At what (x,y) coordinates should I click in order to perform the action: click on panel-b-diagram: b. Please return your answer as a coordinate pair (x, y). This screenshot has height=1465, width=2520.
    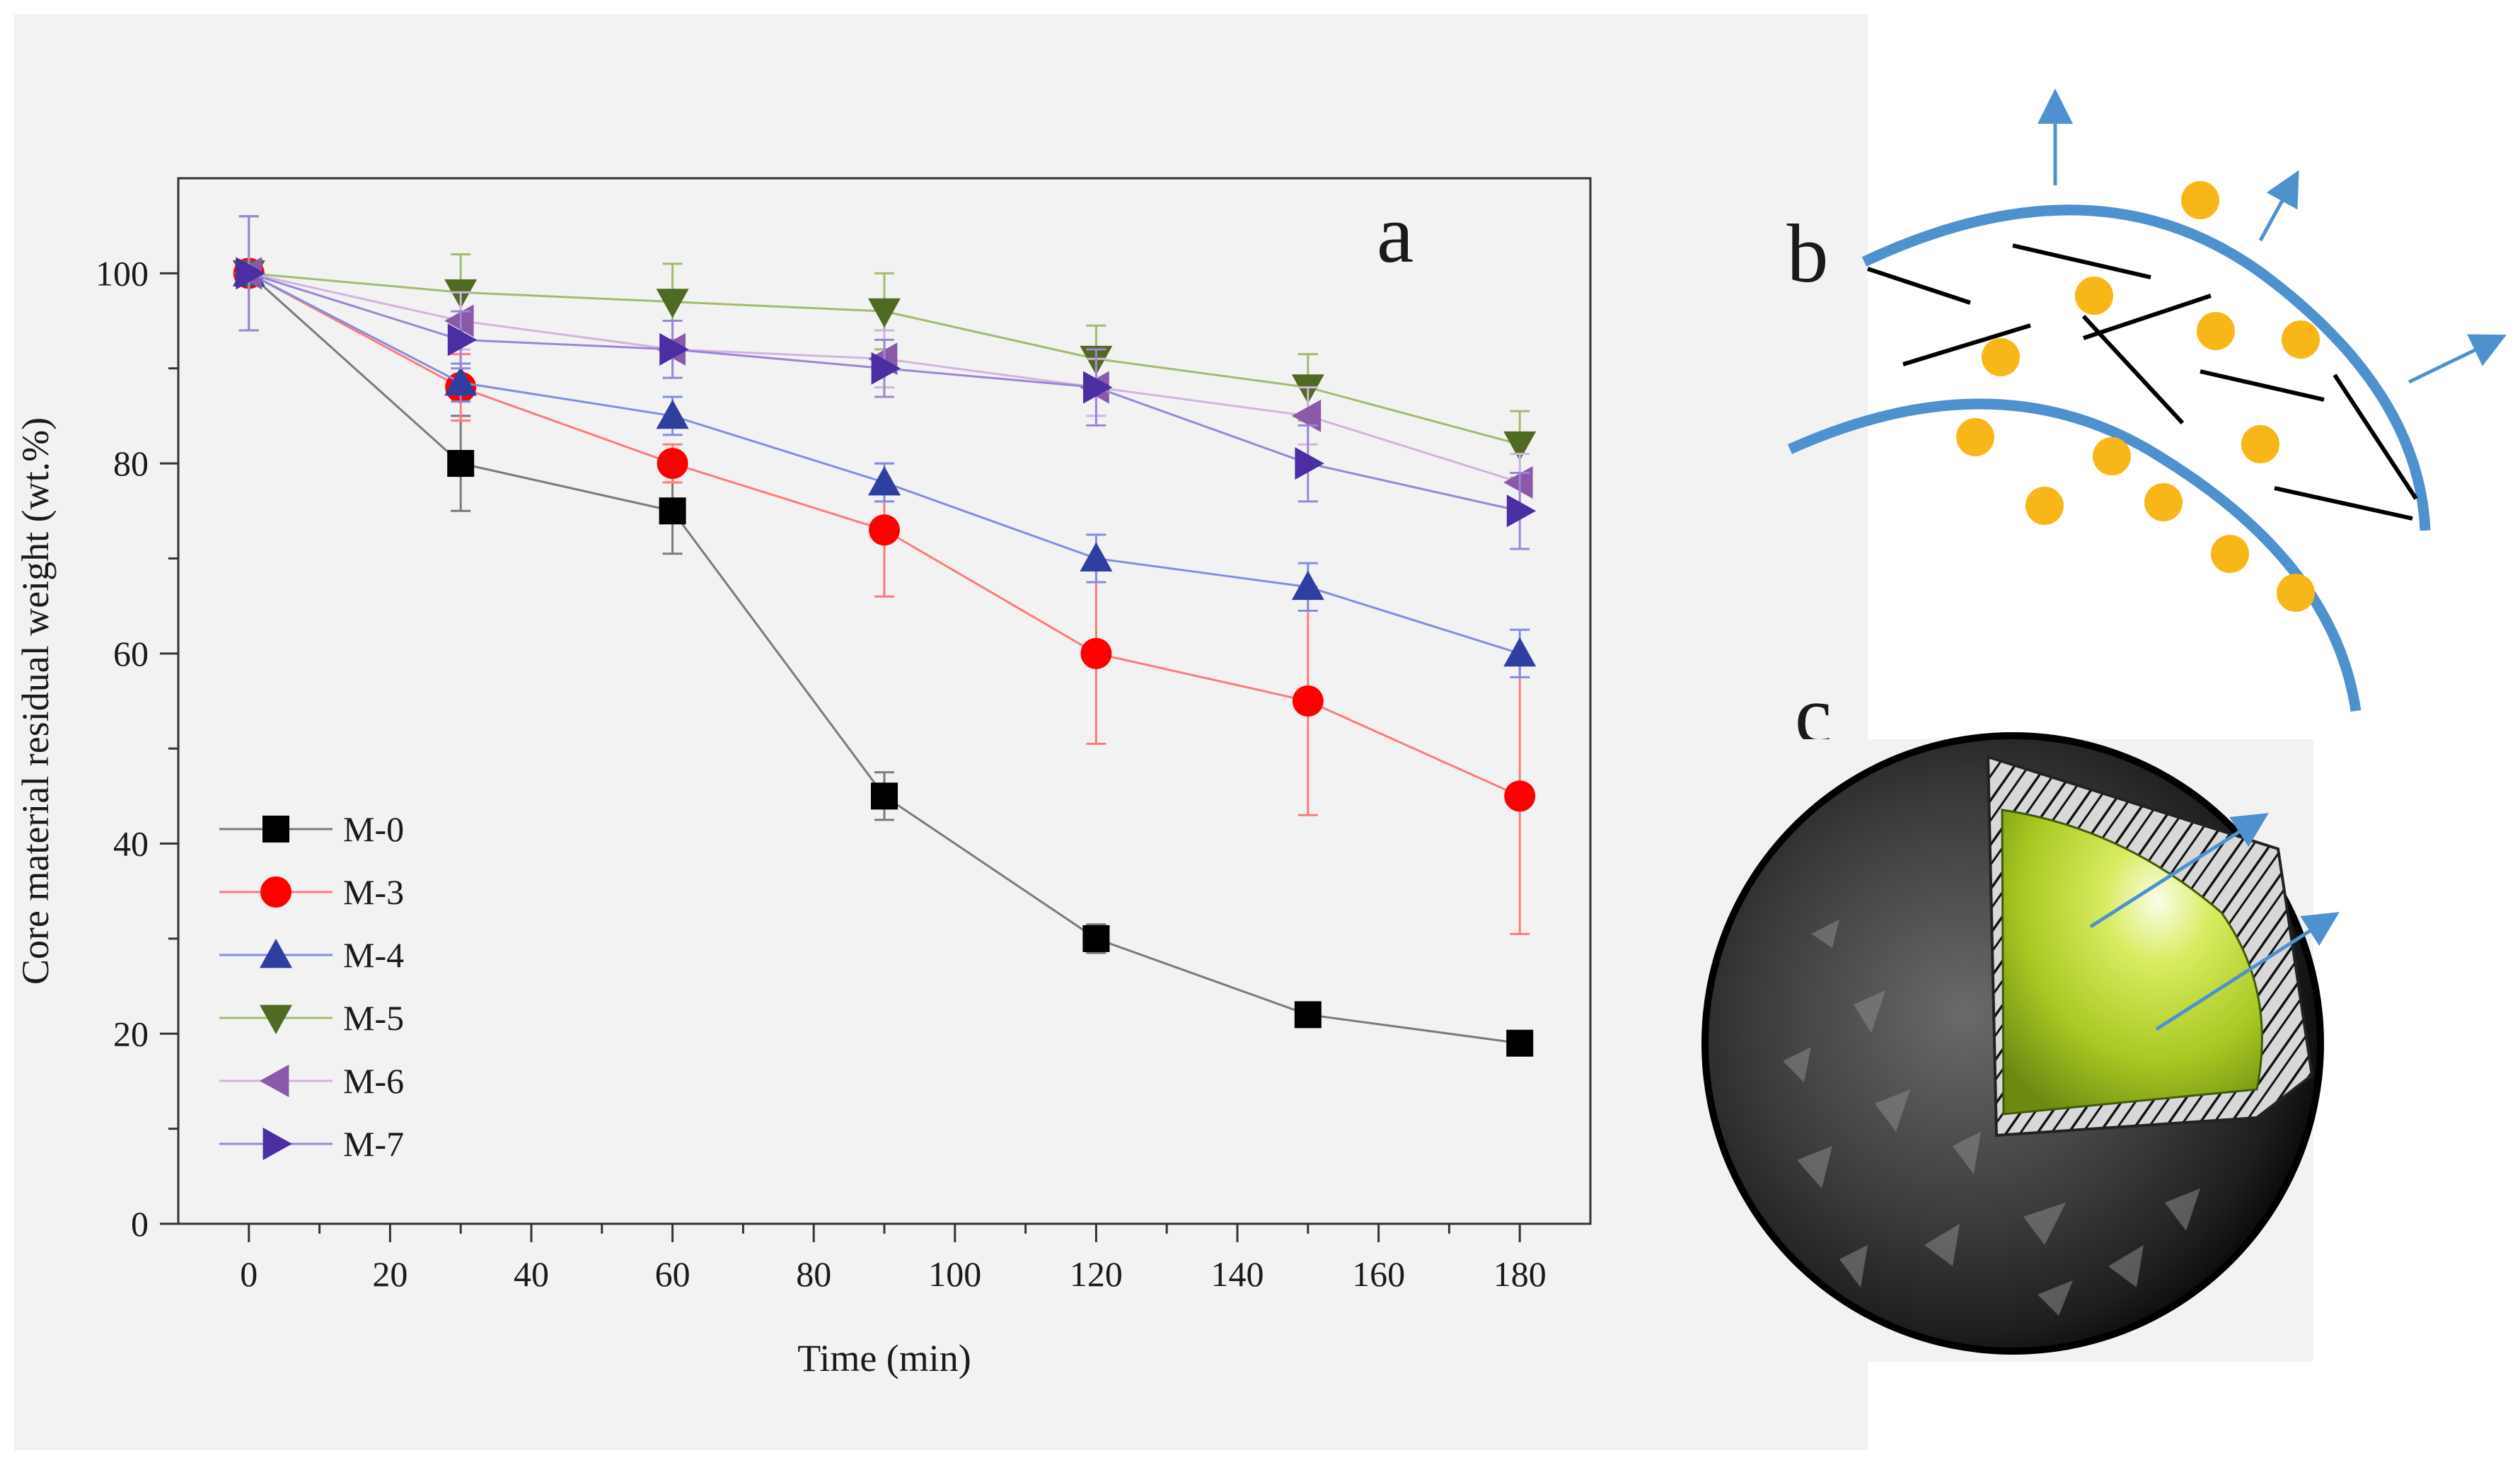
    Looking at the image, I should click on (2147, 400).